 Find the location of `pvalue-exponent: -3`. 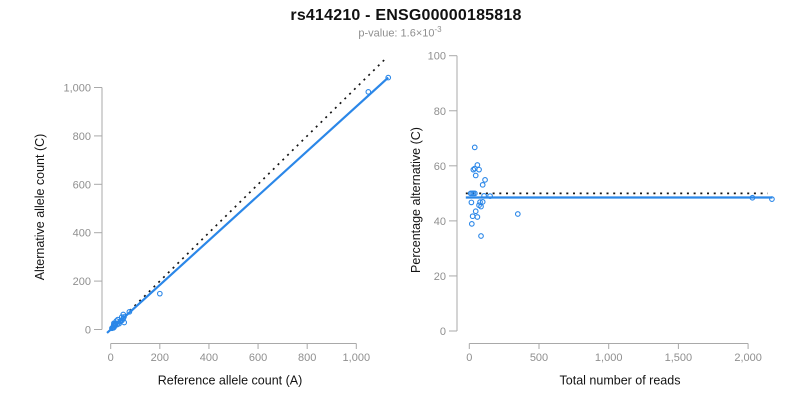

pvalue-exponent: -3 is located at coordinates (438, 29).